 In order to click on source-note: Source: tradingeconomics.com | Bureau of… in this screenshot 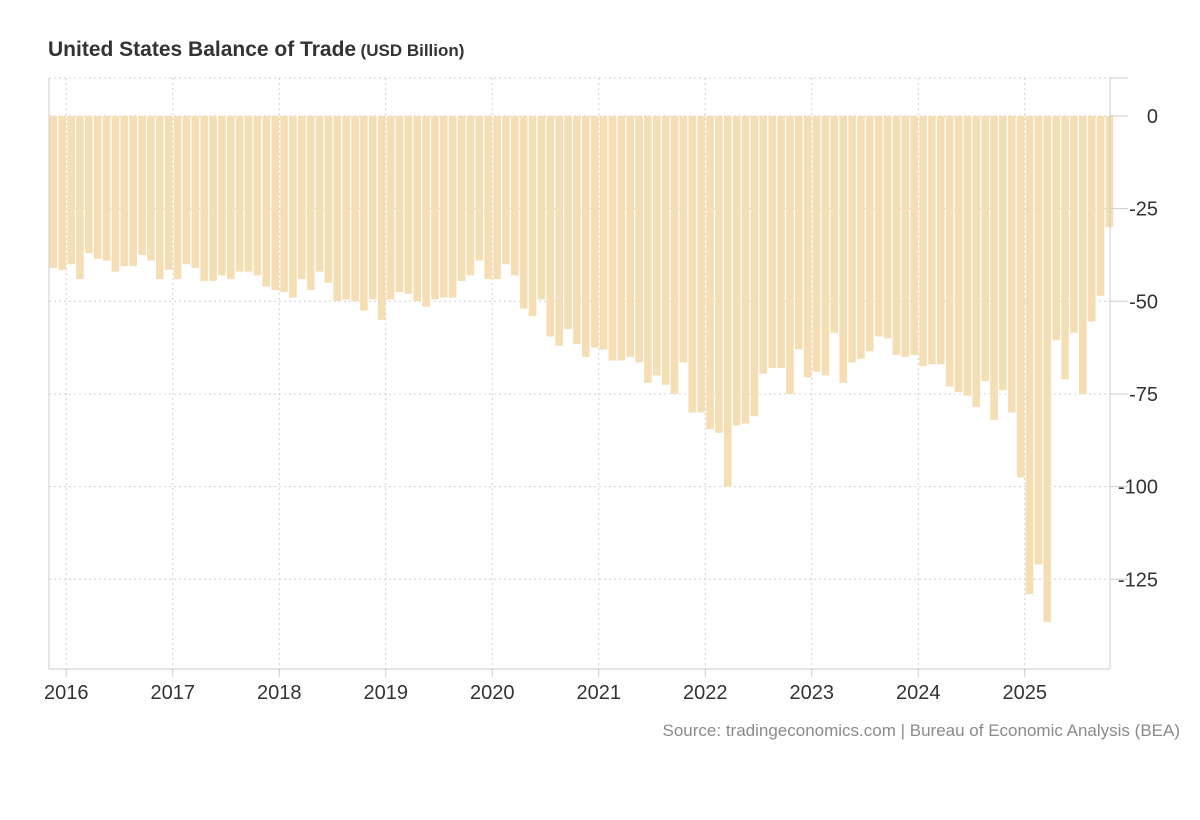, I will do `click(921, 730)`.